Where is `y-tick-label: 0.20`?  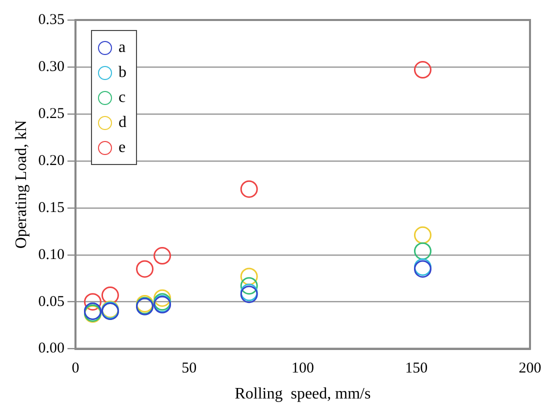
y-tick-label: 0.20 is located at coordinates (51, 160).